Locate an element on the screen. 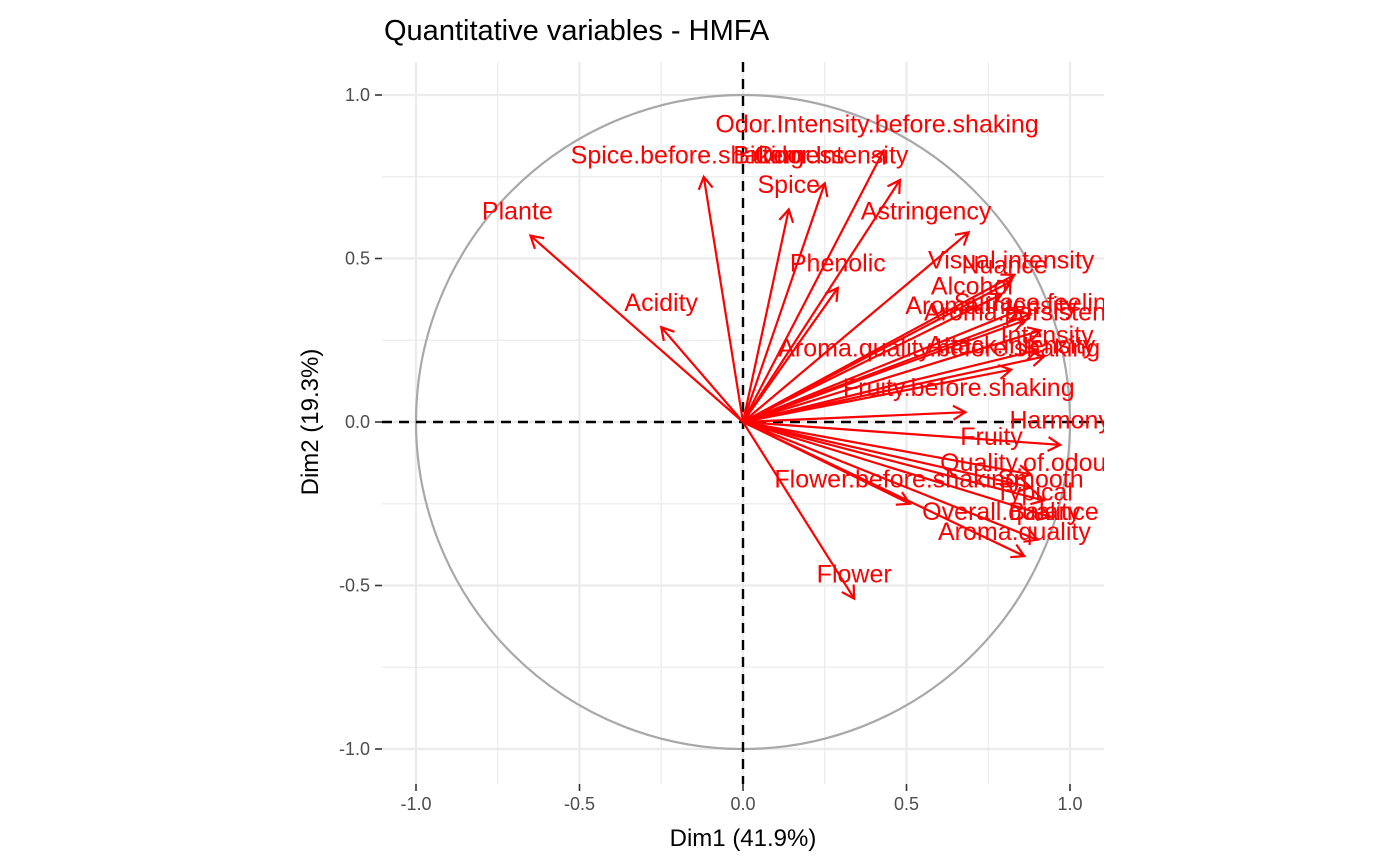  variable-label: Surface.feeling is located at coordinates (1037, 303).